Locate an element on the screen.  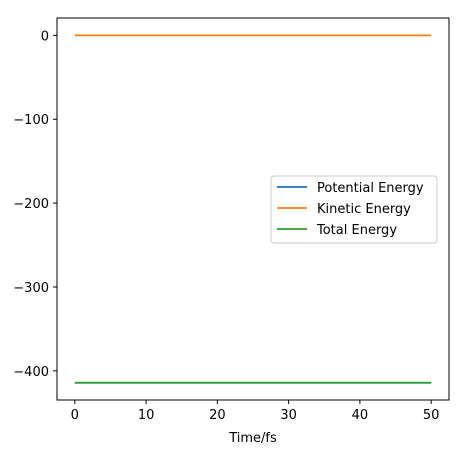
x-axis-ticks: 0 10 20 30 40 50 is located at coordinates (255, 411).